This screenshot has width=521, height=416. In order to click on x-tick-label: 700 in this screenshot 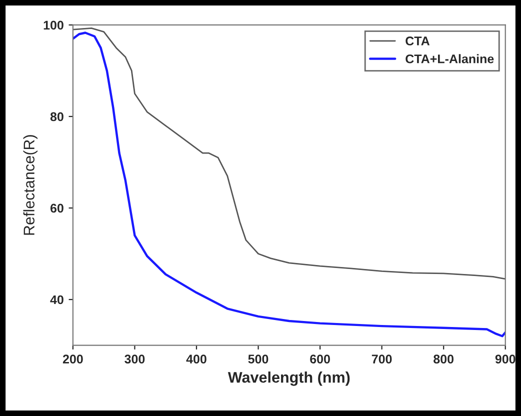, I will do `click(382, 359)`.